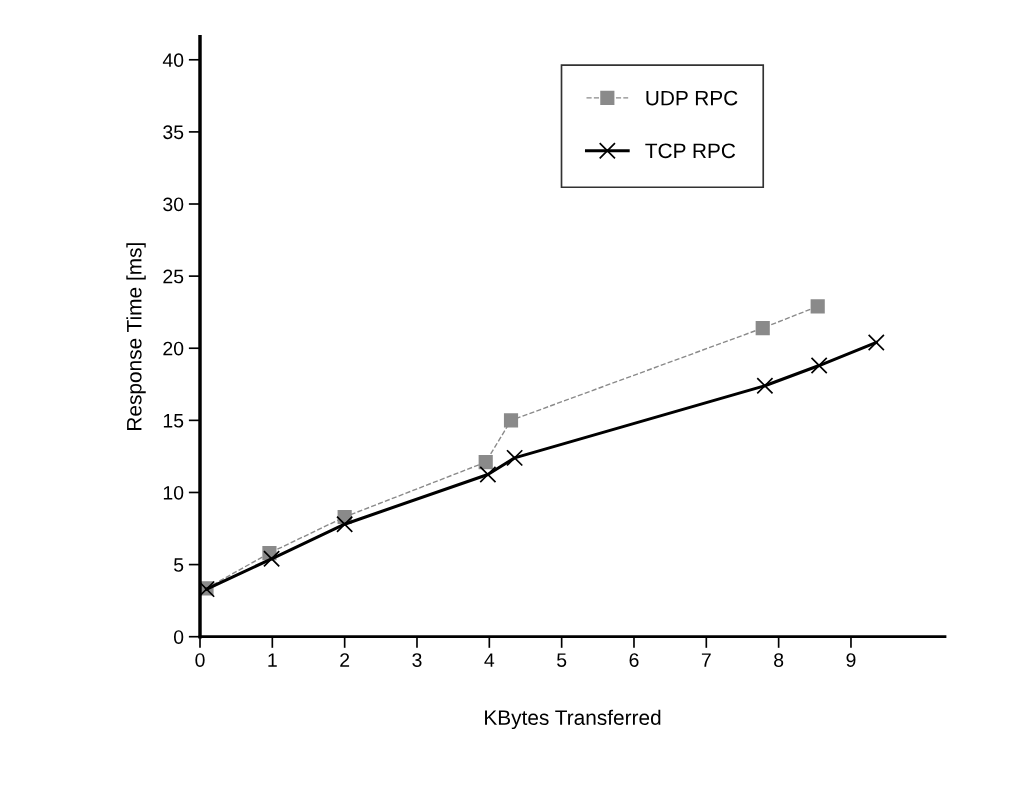  I want to click on y-tick-label: 10, so click(173, 492).